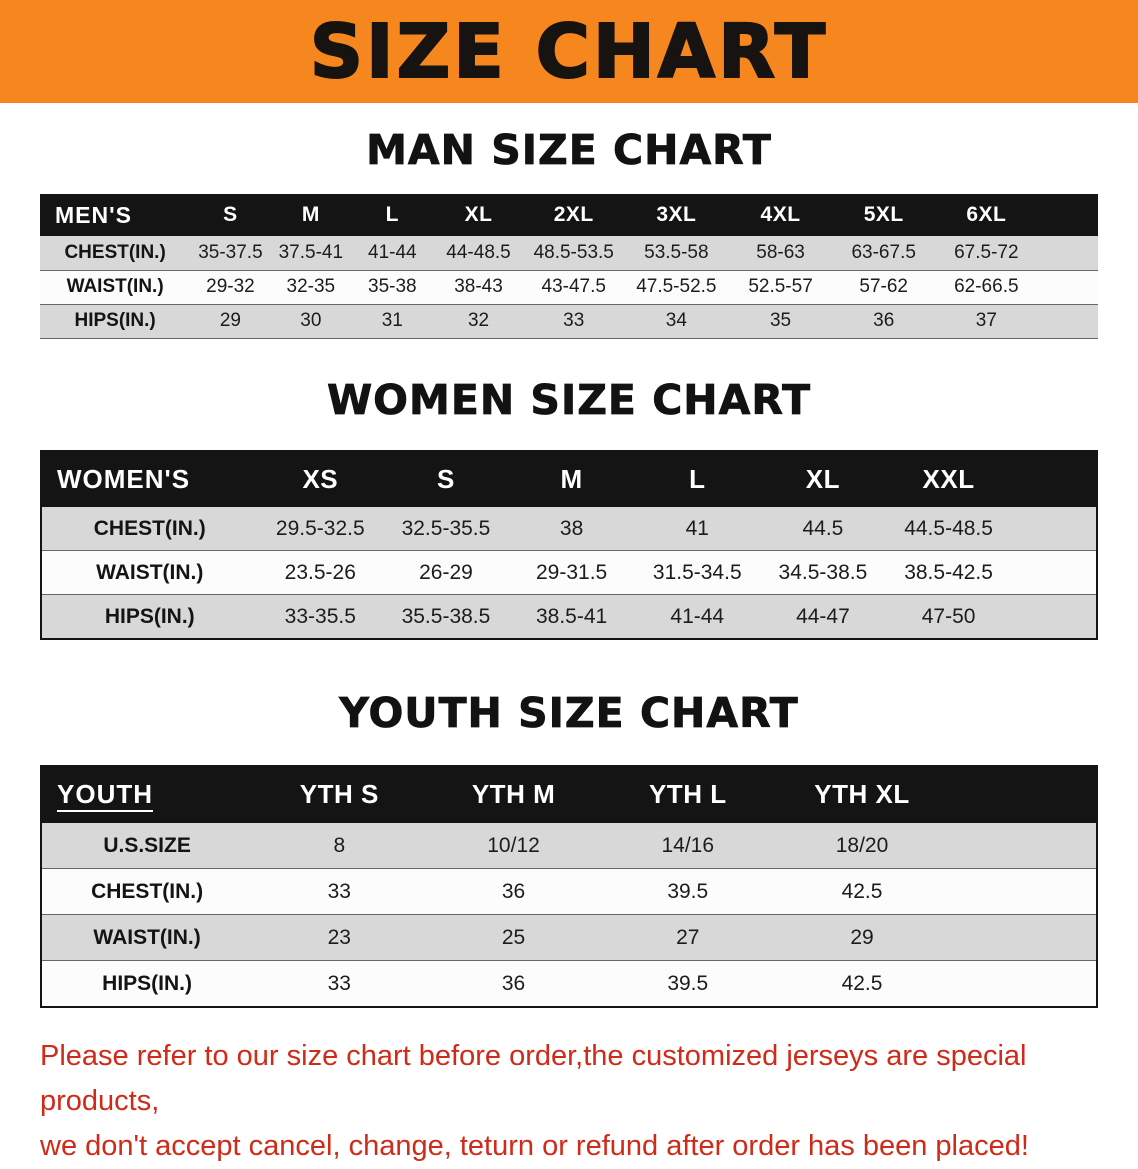 This screenshot has width=1138, height=1169. Describe the element at coordinates (948, 616) in the screenshot. I see `women-value-cell: 47-50` at that location.